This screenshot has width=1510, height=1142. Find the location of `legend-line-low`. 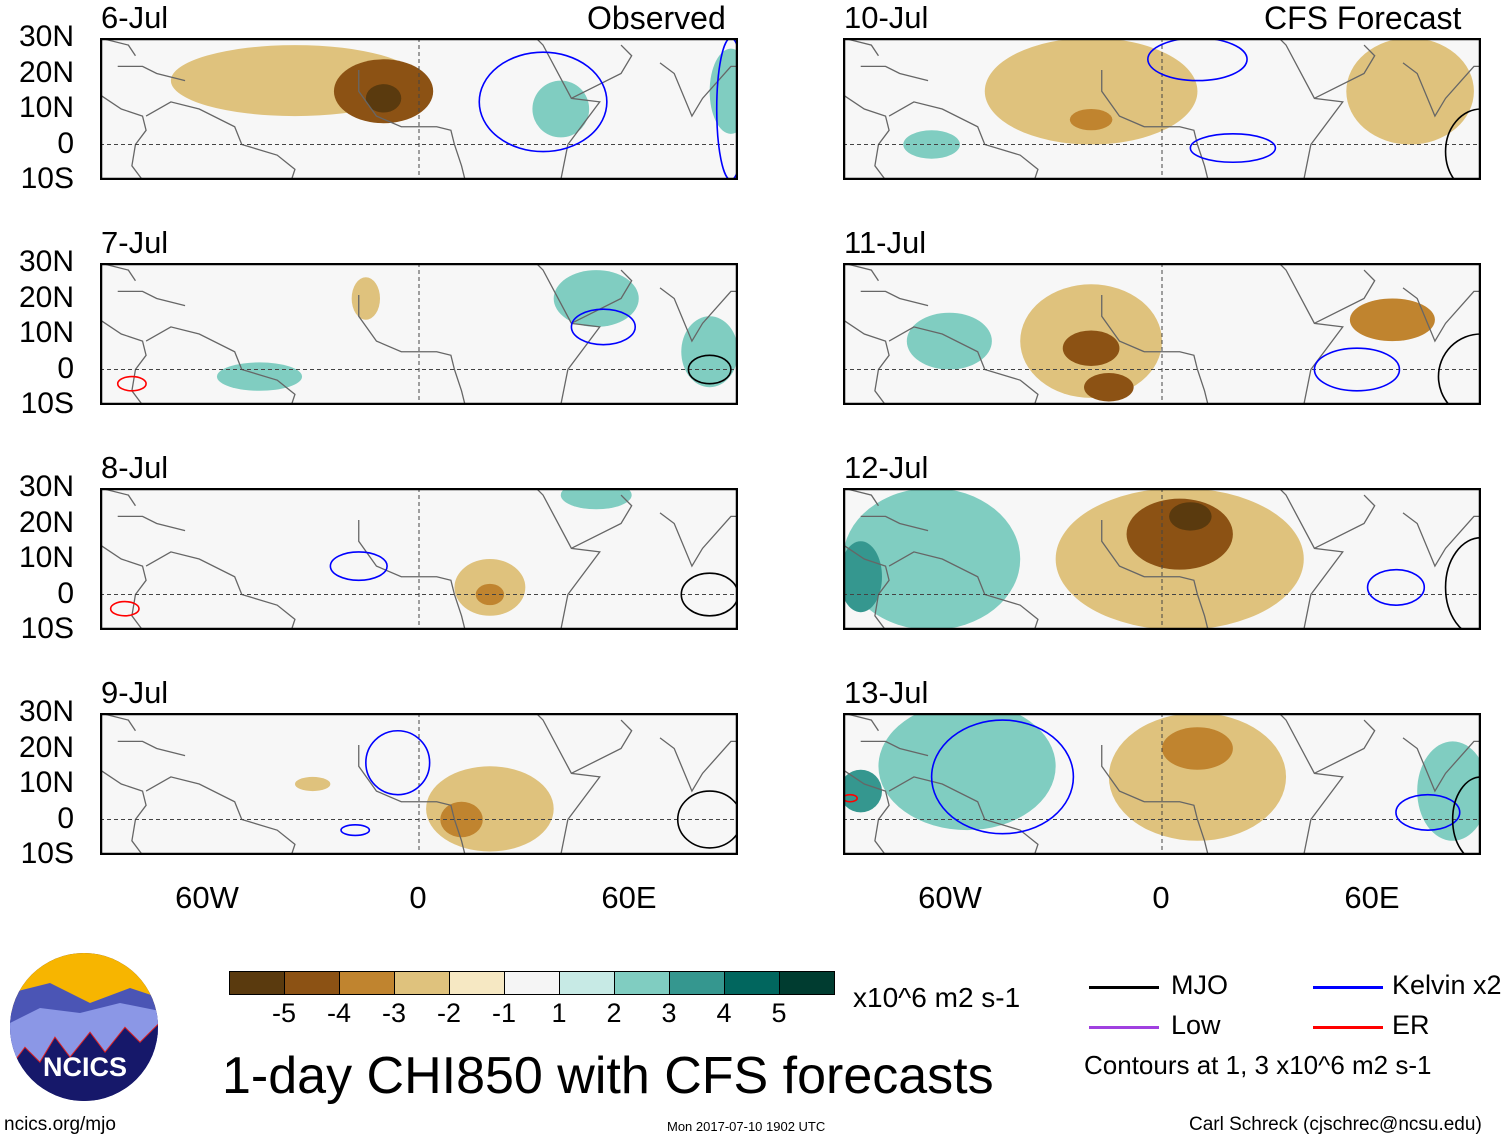

legend-line-low is located at coordinates (1124, 1027).